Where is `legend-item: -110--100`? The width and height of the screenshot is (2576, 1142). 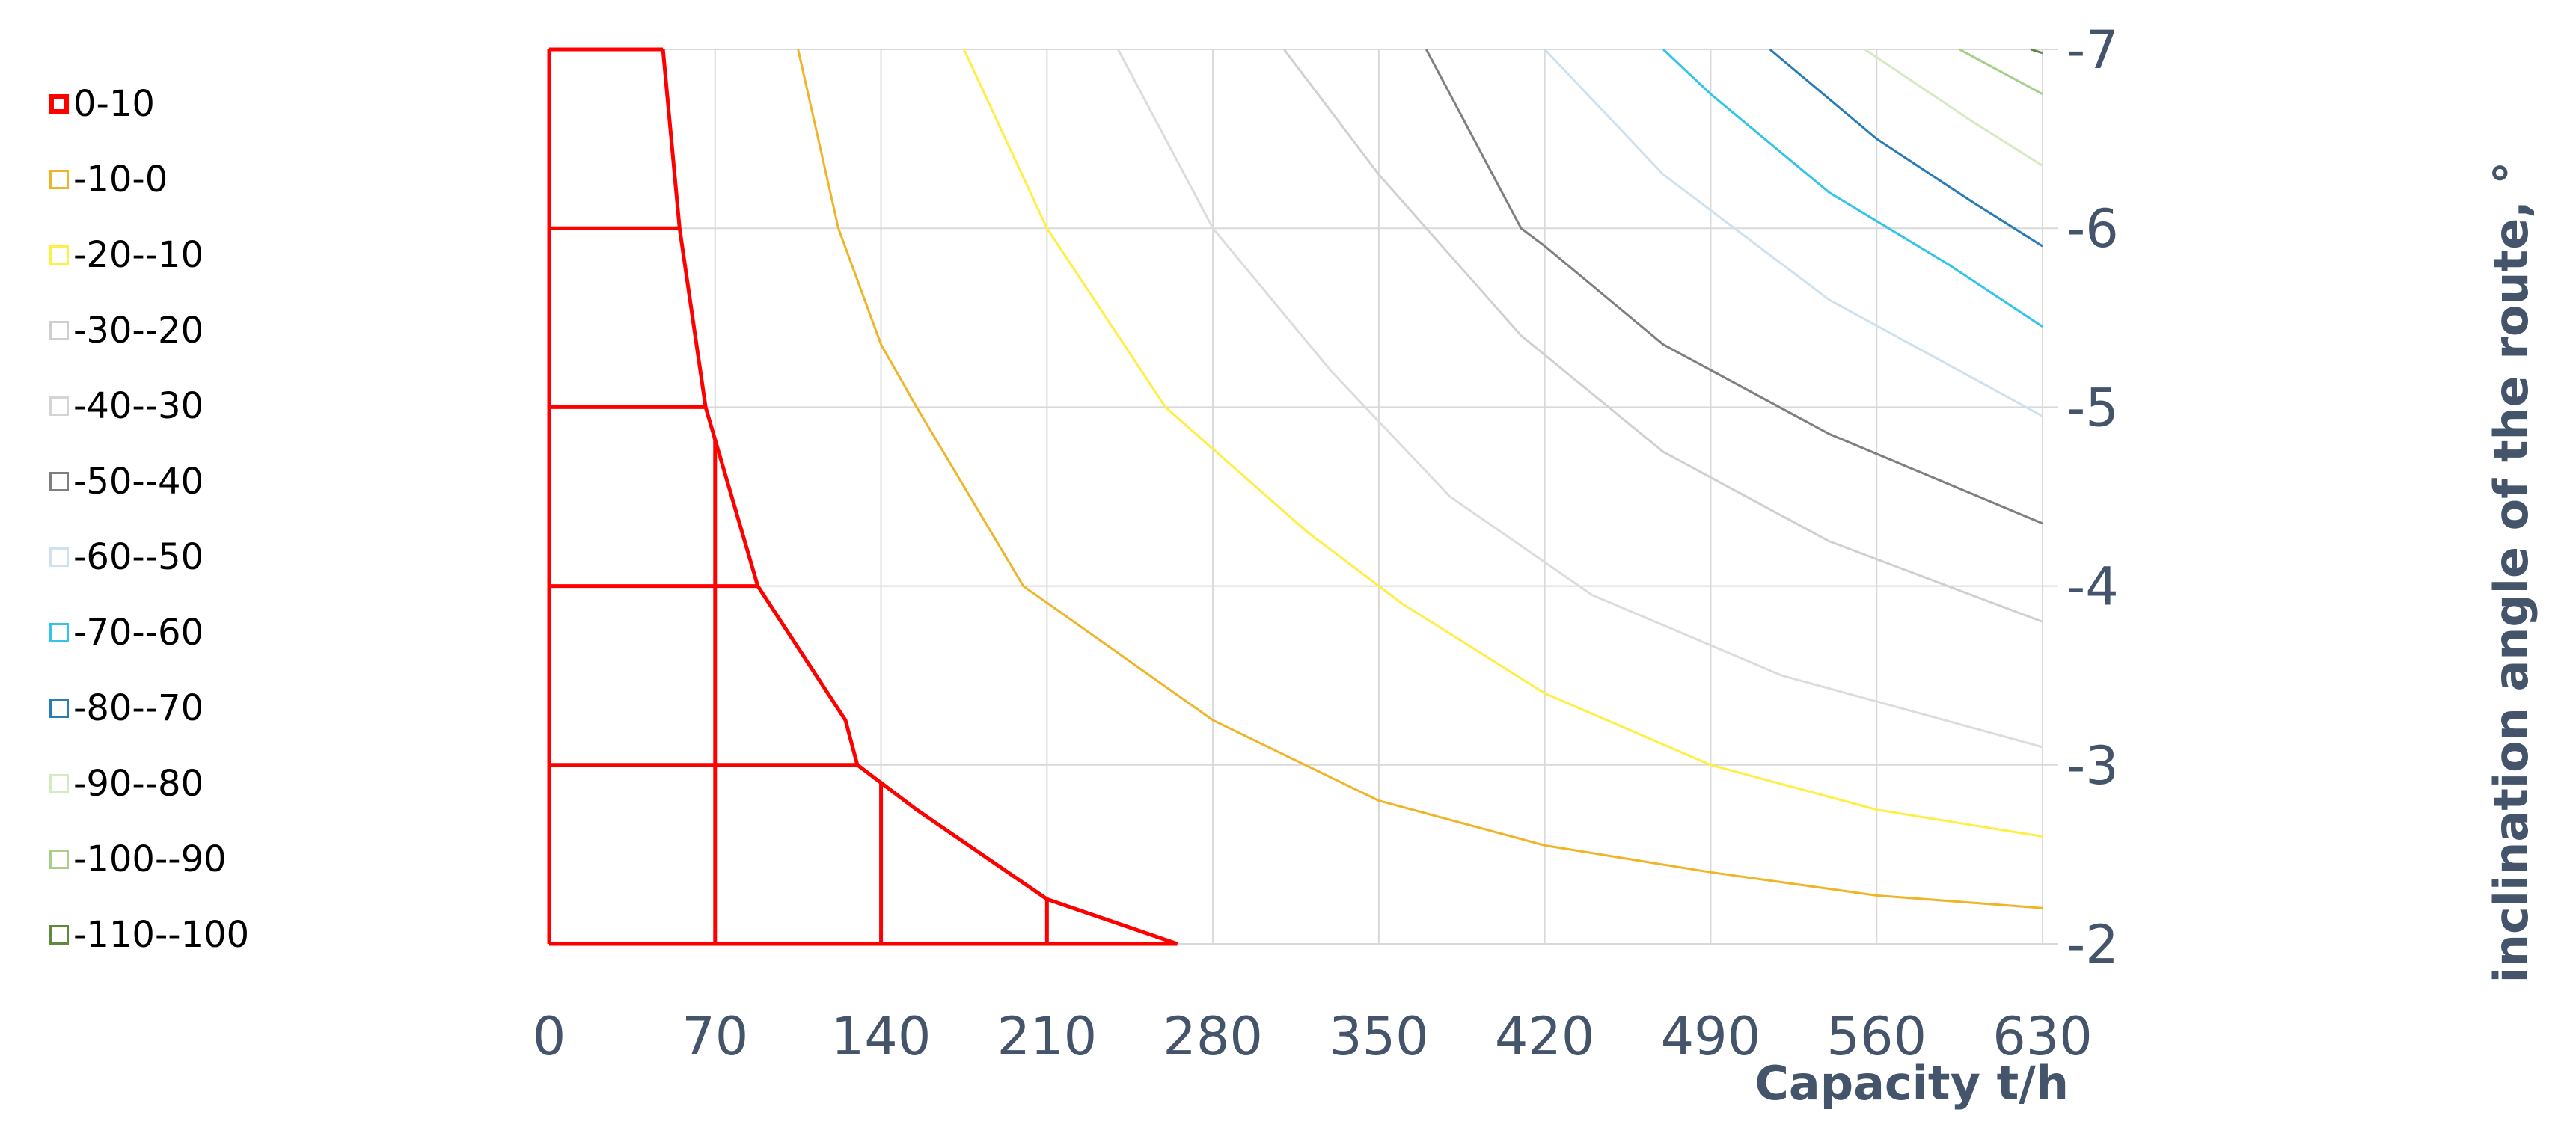 legend-item: -110--100 is located at coordinates (149, 934).